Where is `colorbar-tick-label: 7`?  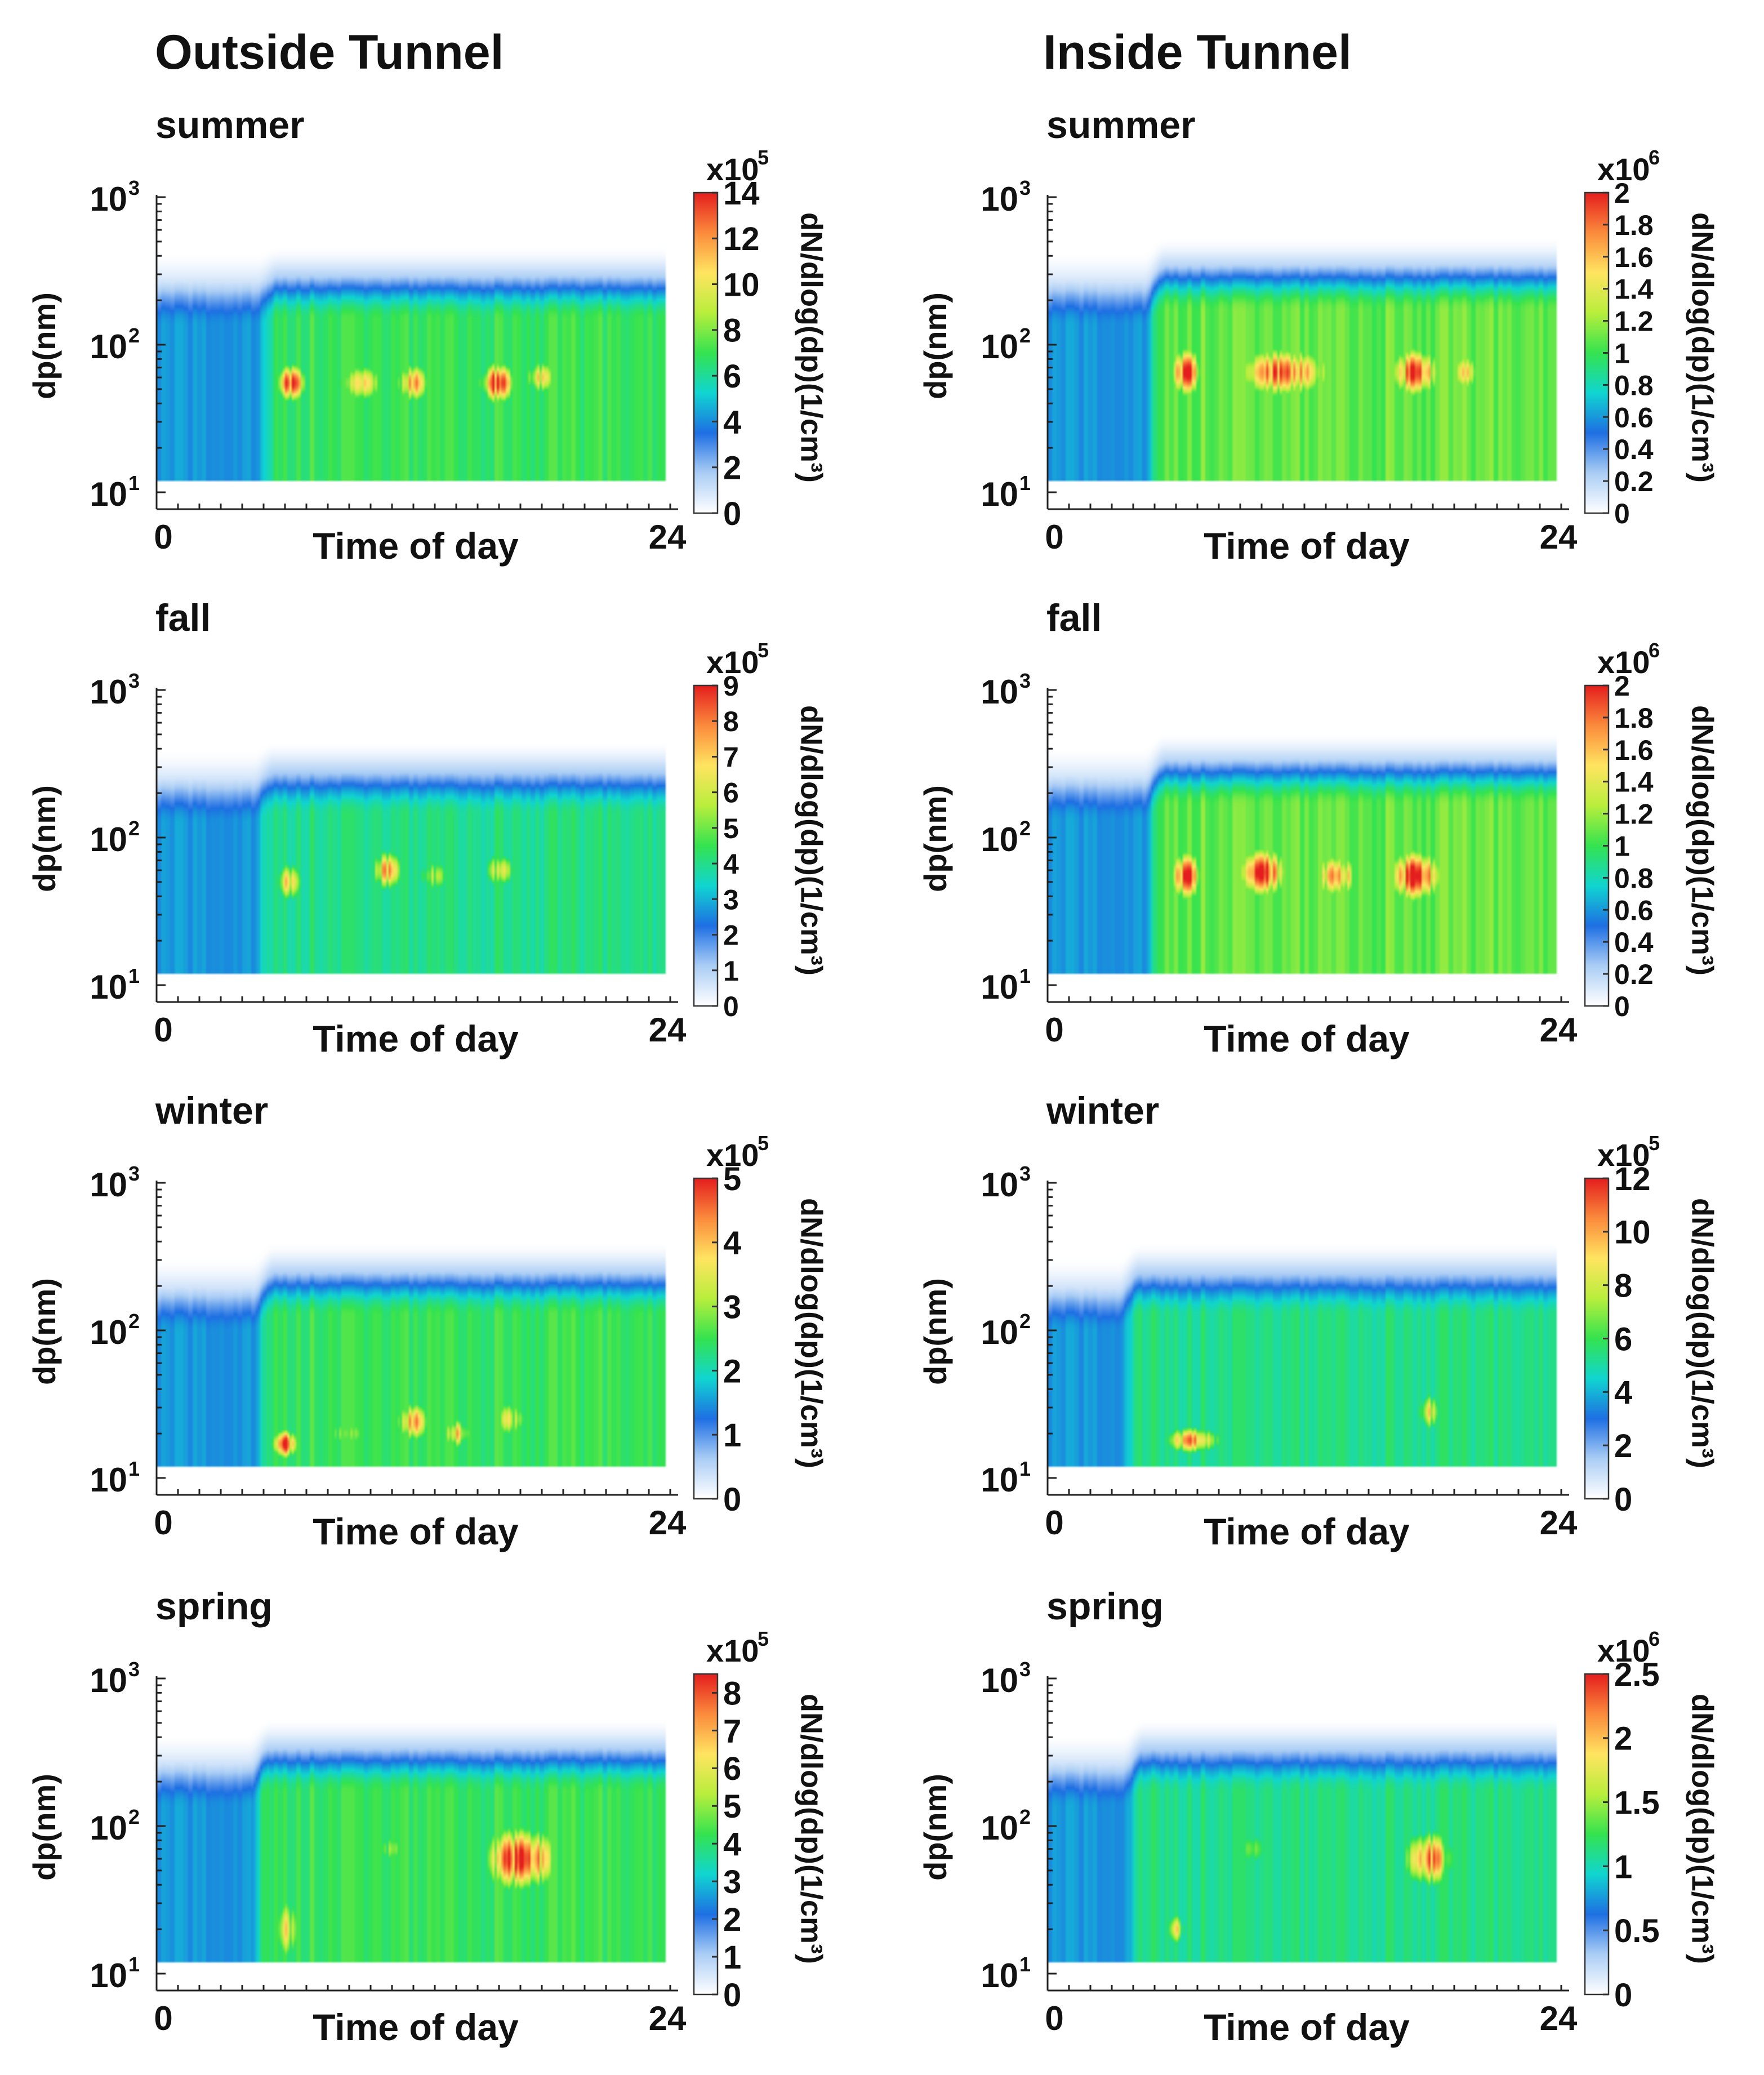
colorbar-tick-label: 7 is located at coordinates (732, 1731).